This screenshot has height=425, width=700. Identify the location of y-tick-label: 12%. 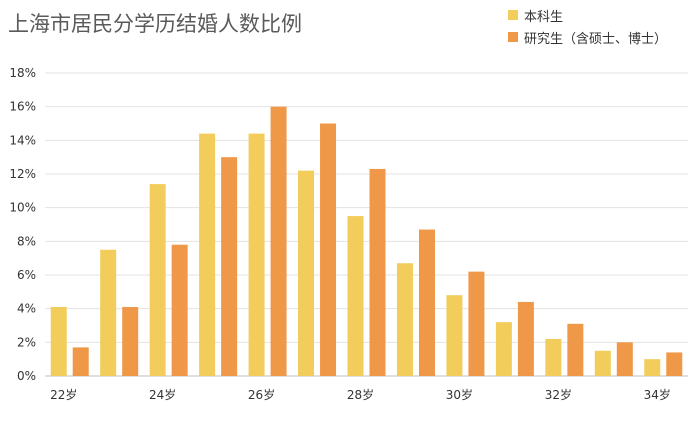
(22, 174).